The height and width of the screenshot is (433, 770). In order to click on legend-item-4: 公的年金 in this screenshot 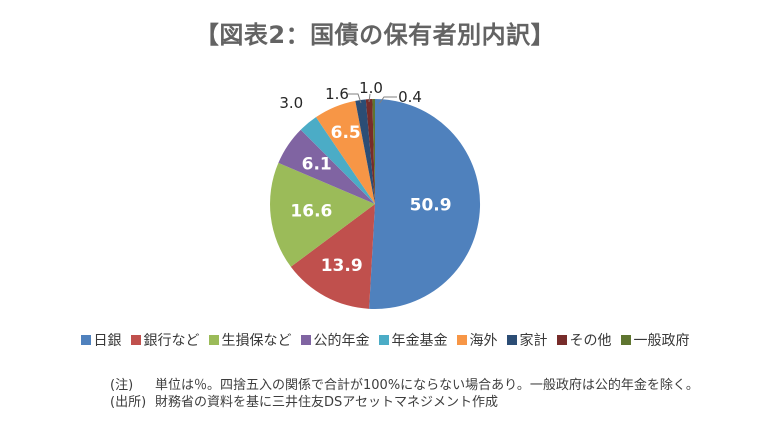, I will do `click(335, 340)`.